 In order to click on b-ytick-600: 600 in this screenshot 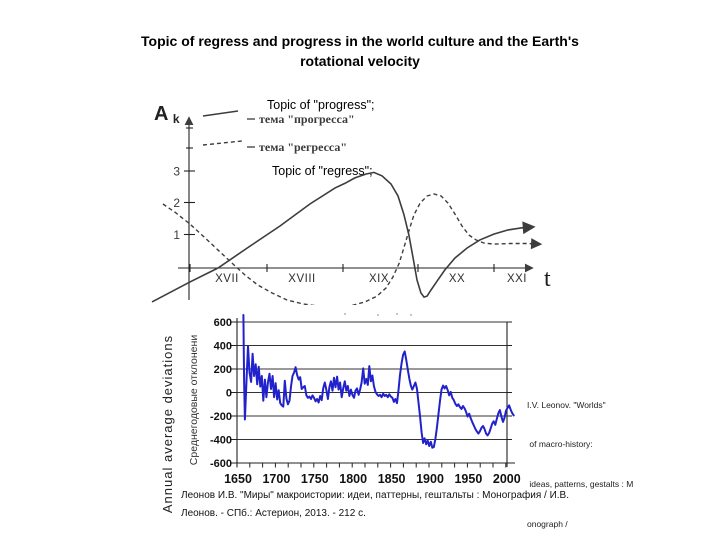, I will do `click(223, 323)`.